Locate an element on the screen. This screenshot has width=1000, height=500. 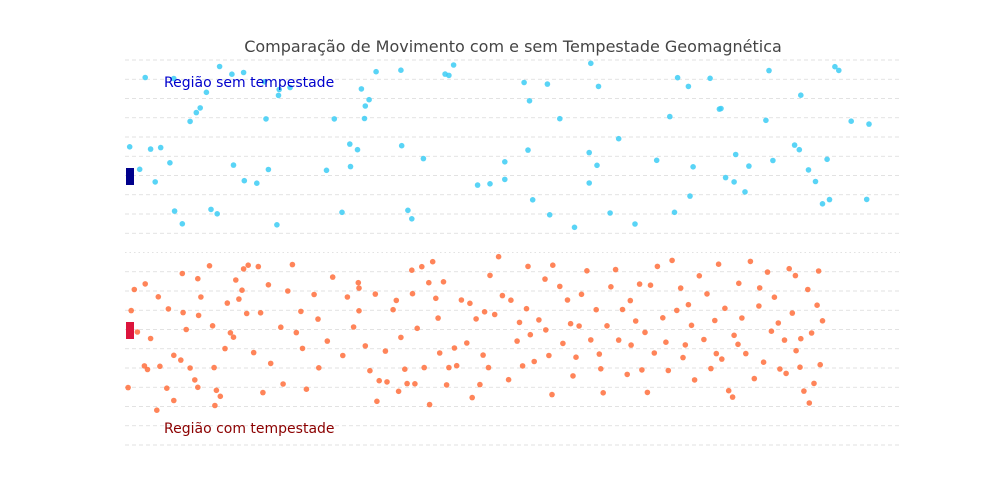
top-region-label: Região sem tempestade is located at coordinates (249, 83).